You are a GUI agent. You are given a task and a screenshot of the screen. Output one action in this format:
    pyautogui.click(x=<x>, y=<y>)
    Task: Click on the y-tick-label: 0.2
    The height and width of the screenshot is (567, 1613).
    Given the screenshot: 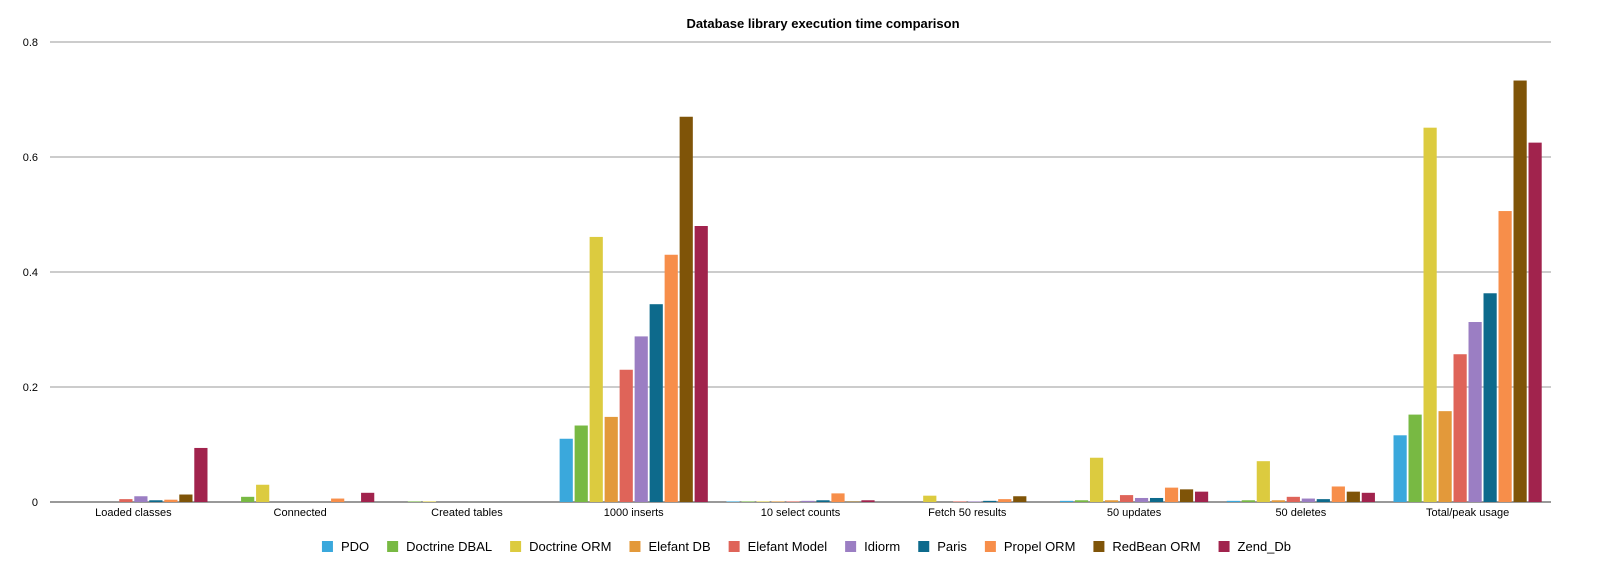 What is the action you would take?
    pyautogui.click(x=30, y=388)
    